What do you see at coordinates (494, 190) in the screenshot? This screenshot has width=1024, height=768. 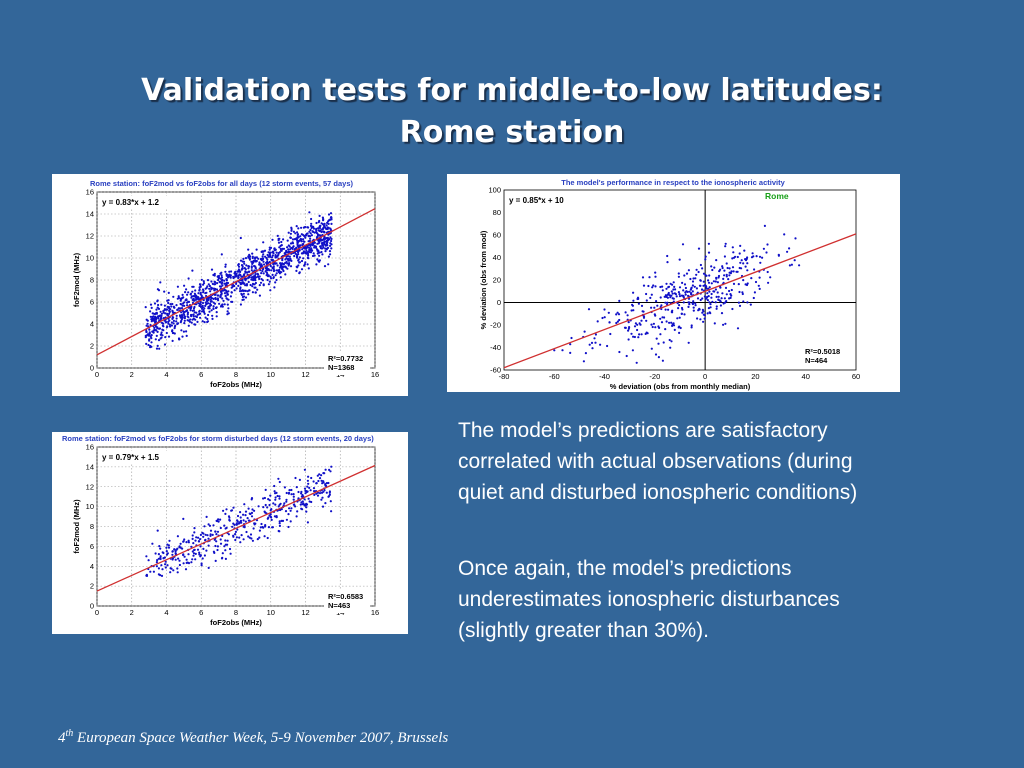 I see `y-tick-label: 100` at bounding box center [494, 190].